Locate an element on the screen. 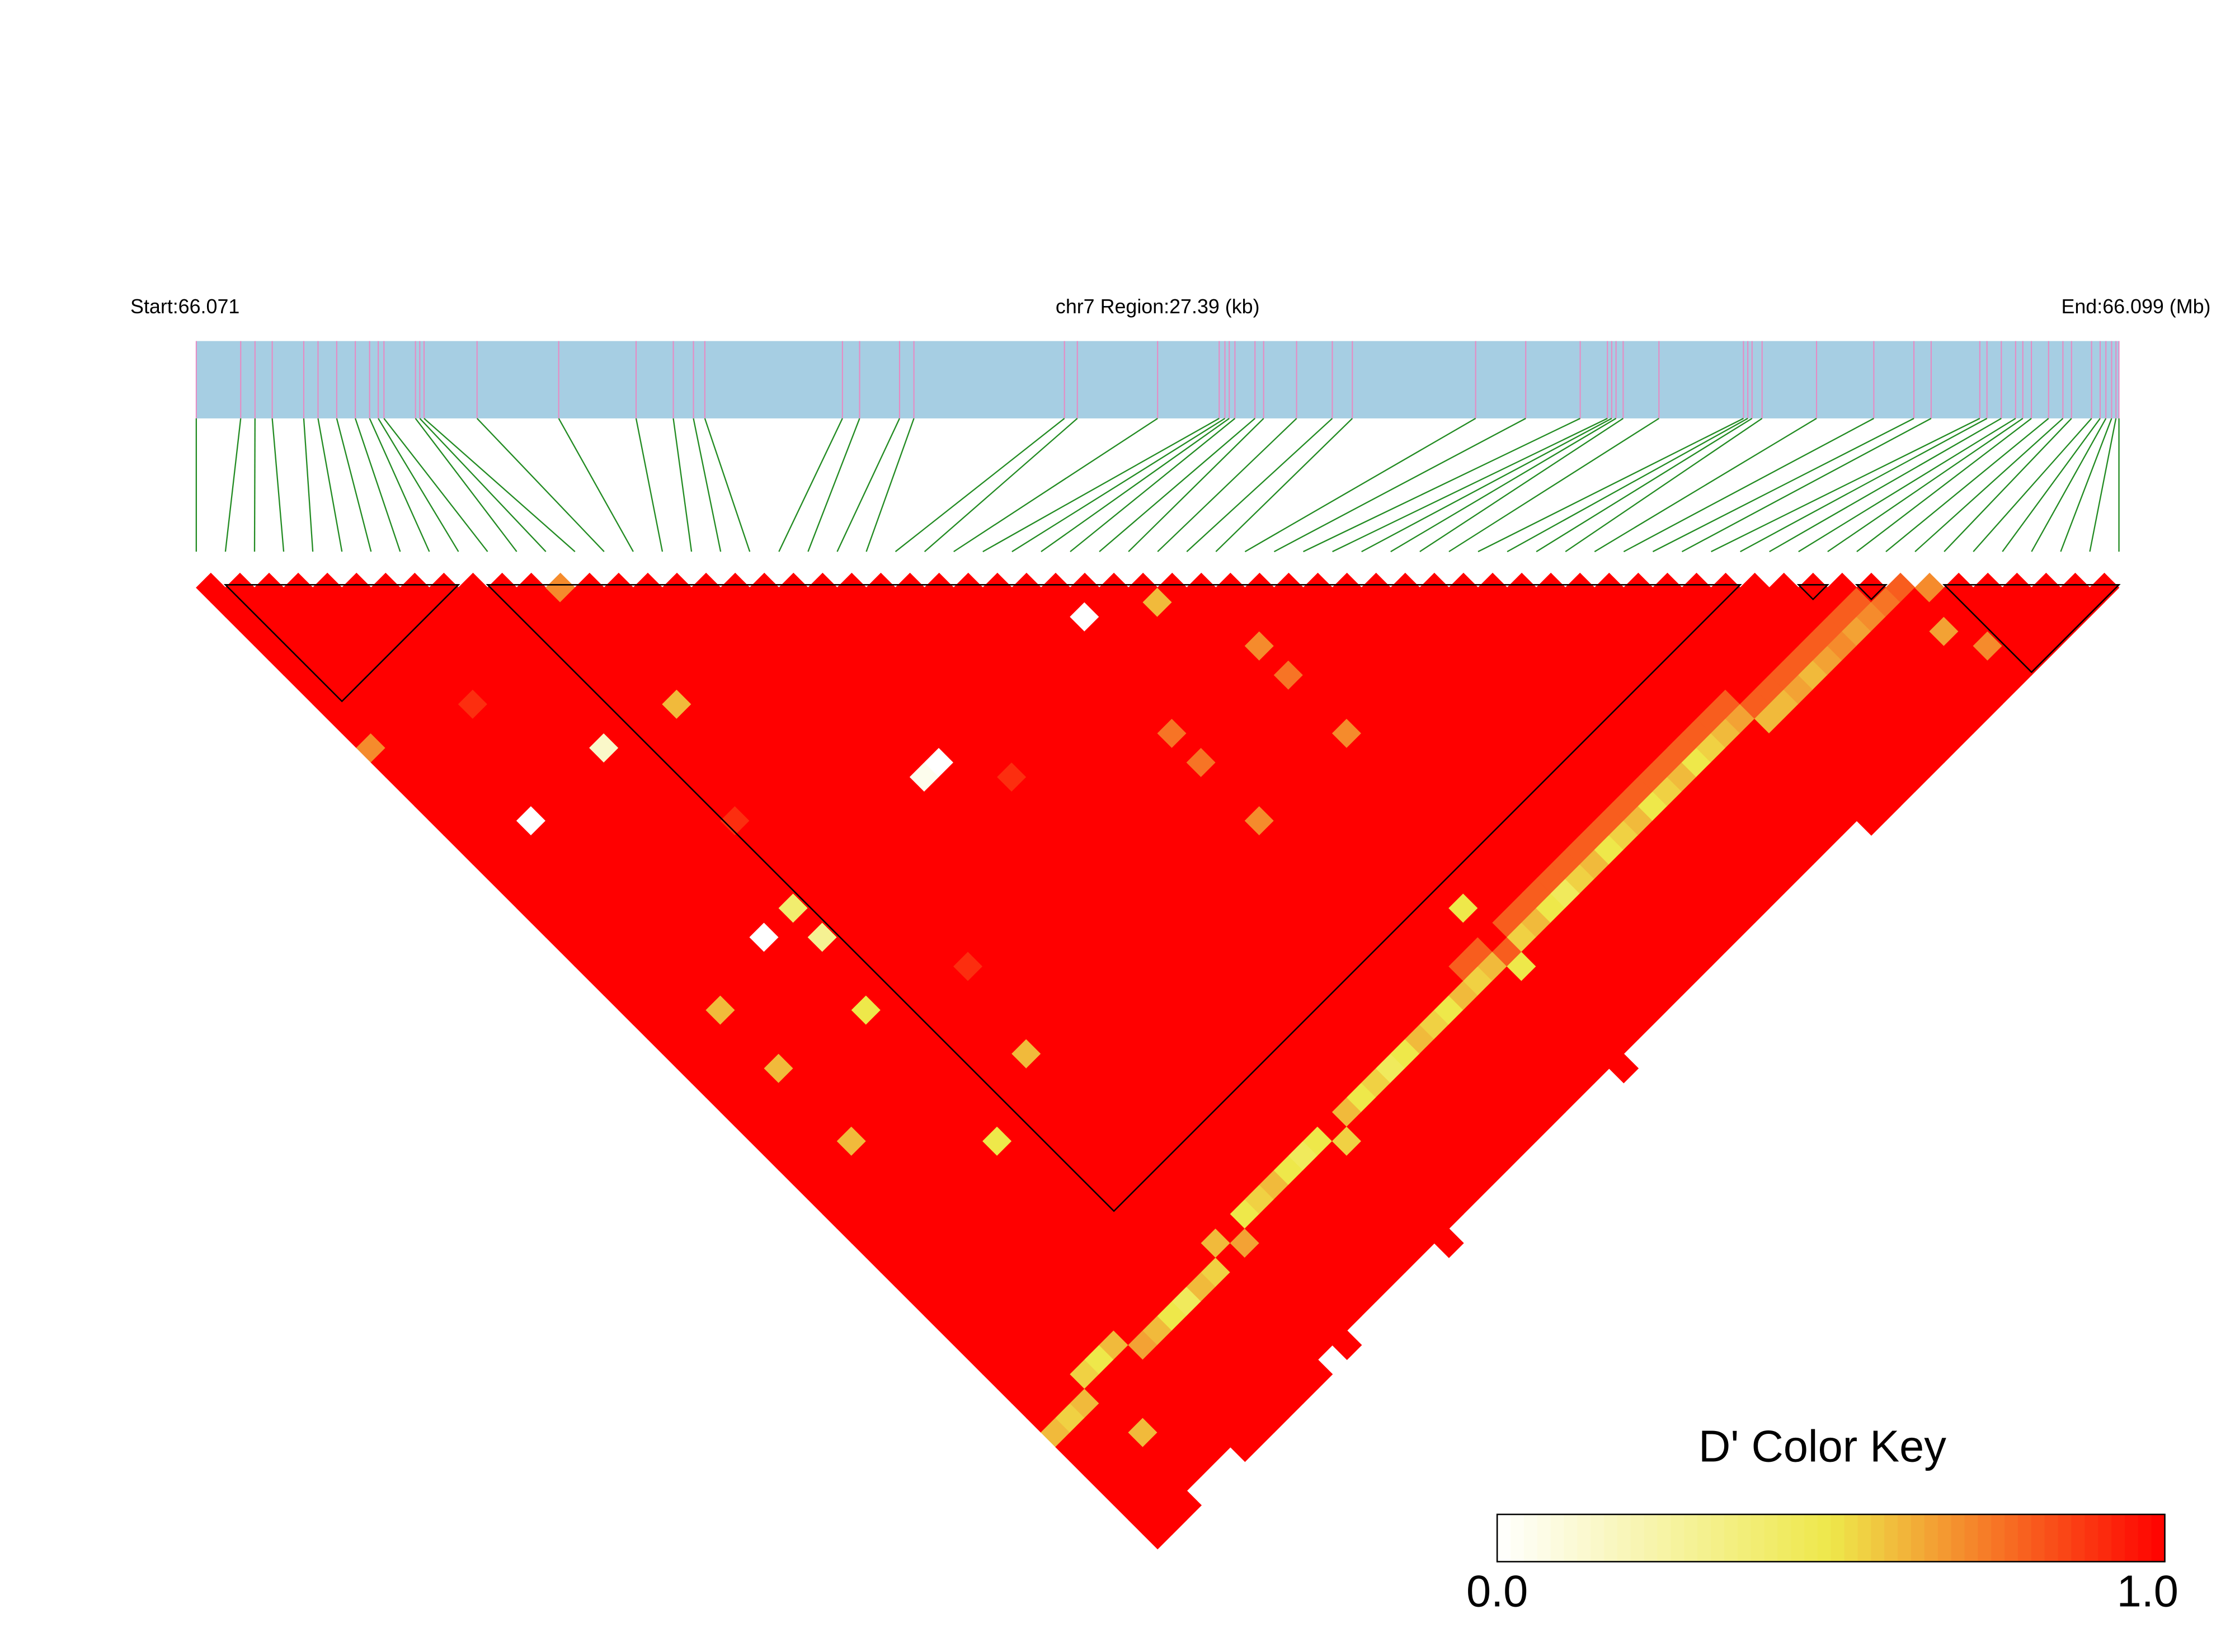 The height and width of the screenshot is (1652, 2235). ld-block is located at coordinates (1813, 593).